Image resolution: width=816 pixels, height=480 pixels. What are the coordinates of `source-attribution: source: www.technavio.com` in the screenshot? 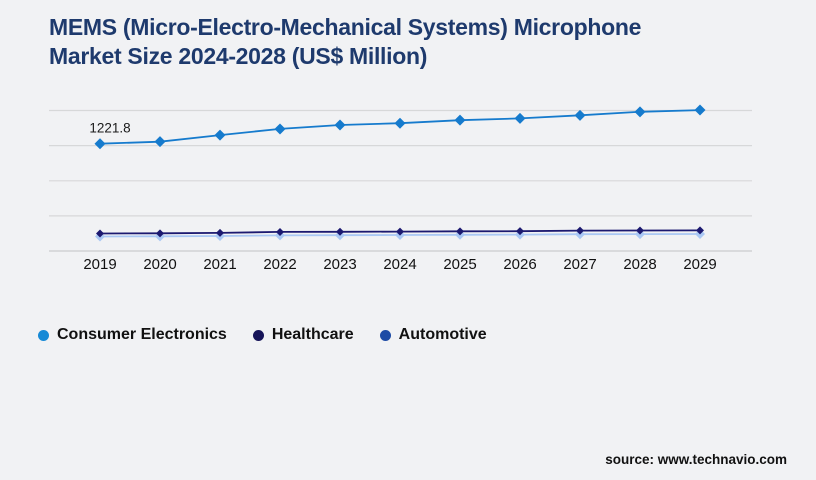 It's located at (696, 459).